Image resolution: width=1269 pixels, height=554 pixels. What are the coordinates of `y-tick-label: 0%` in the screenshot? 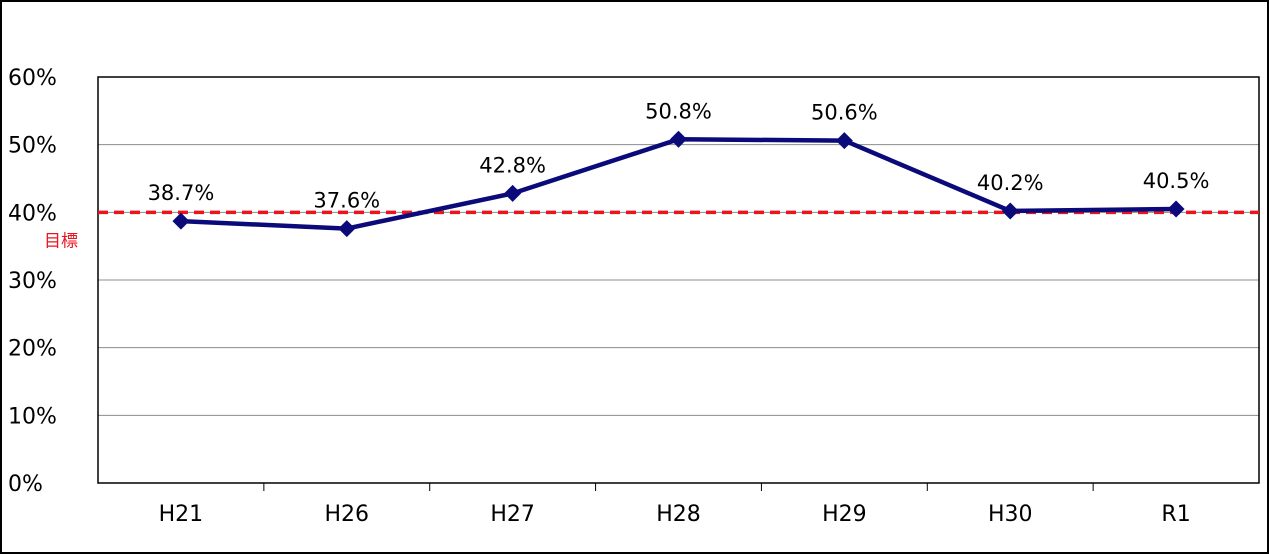 It's located at (25, 484).